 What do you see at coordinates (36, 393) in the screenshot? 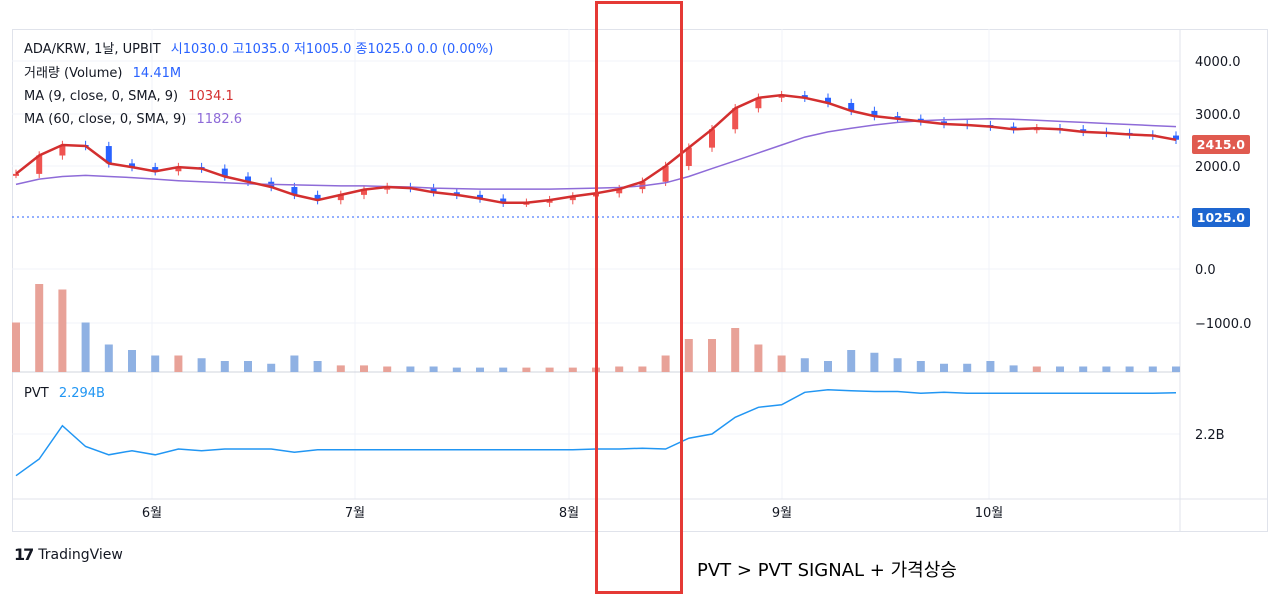
I see `pvt-label: PVT` at bounding box center [36, 393].